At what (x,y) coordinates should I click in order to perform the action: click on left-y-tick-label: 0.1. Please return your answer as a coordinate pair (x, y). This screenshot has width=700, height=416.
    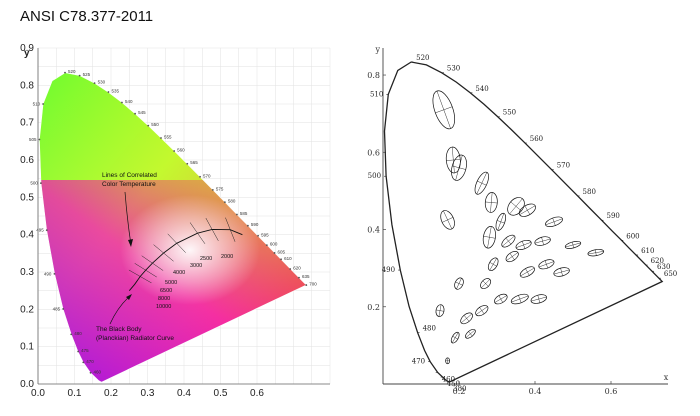
    Looking at the image, I should click on (27, 347).